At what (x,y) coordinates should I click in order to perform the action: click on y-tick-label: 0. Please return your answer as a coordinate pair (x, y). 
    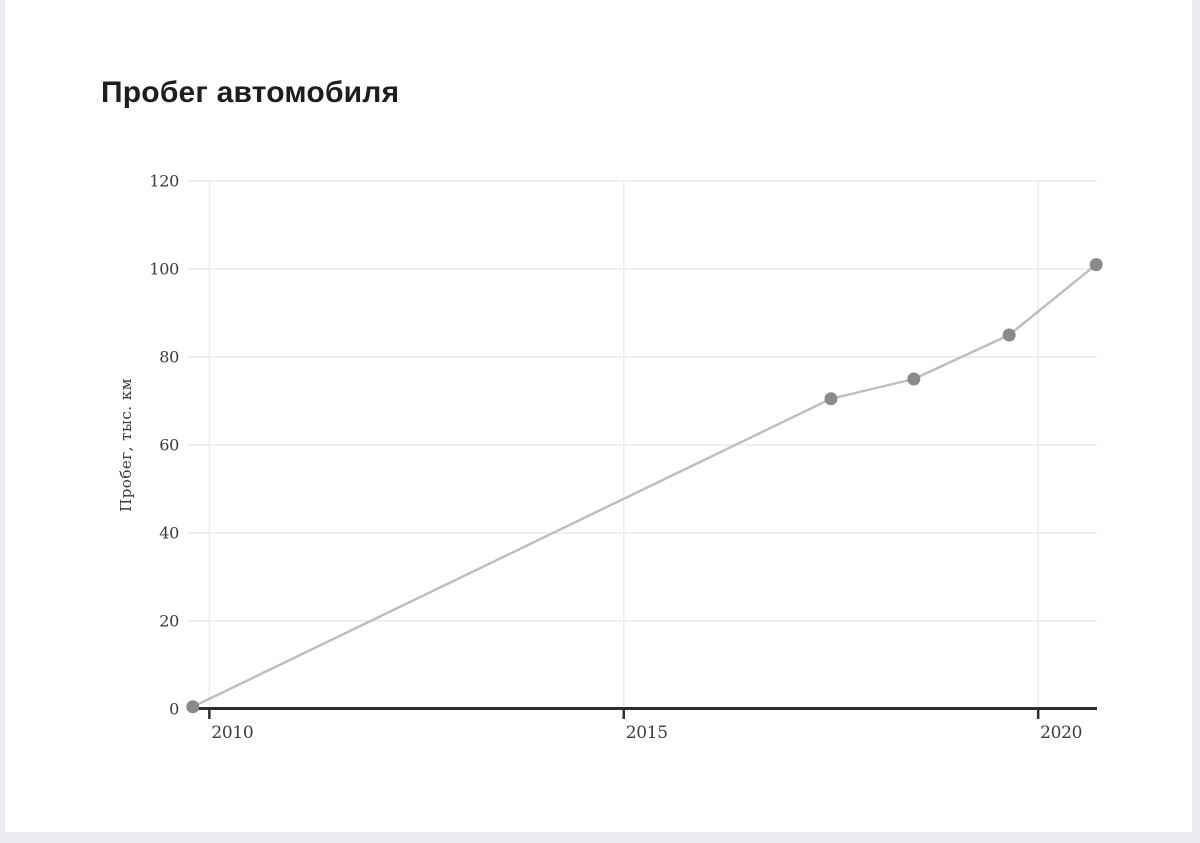
    Looking at the image, I should click on (174, 709).